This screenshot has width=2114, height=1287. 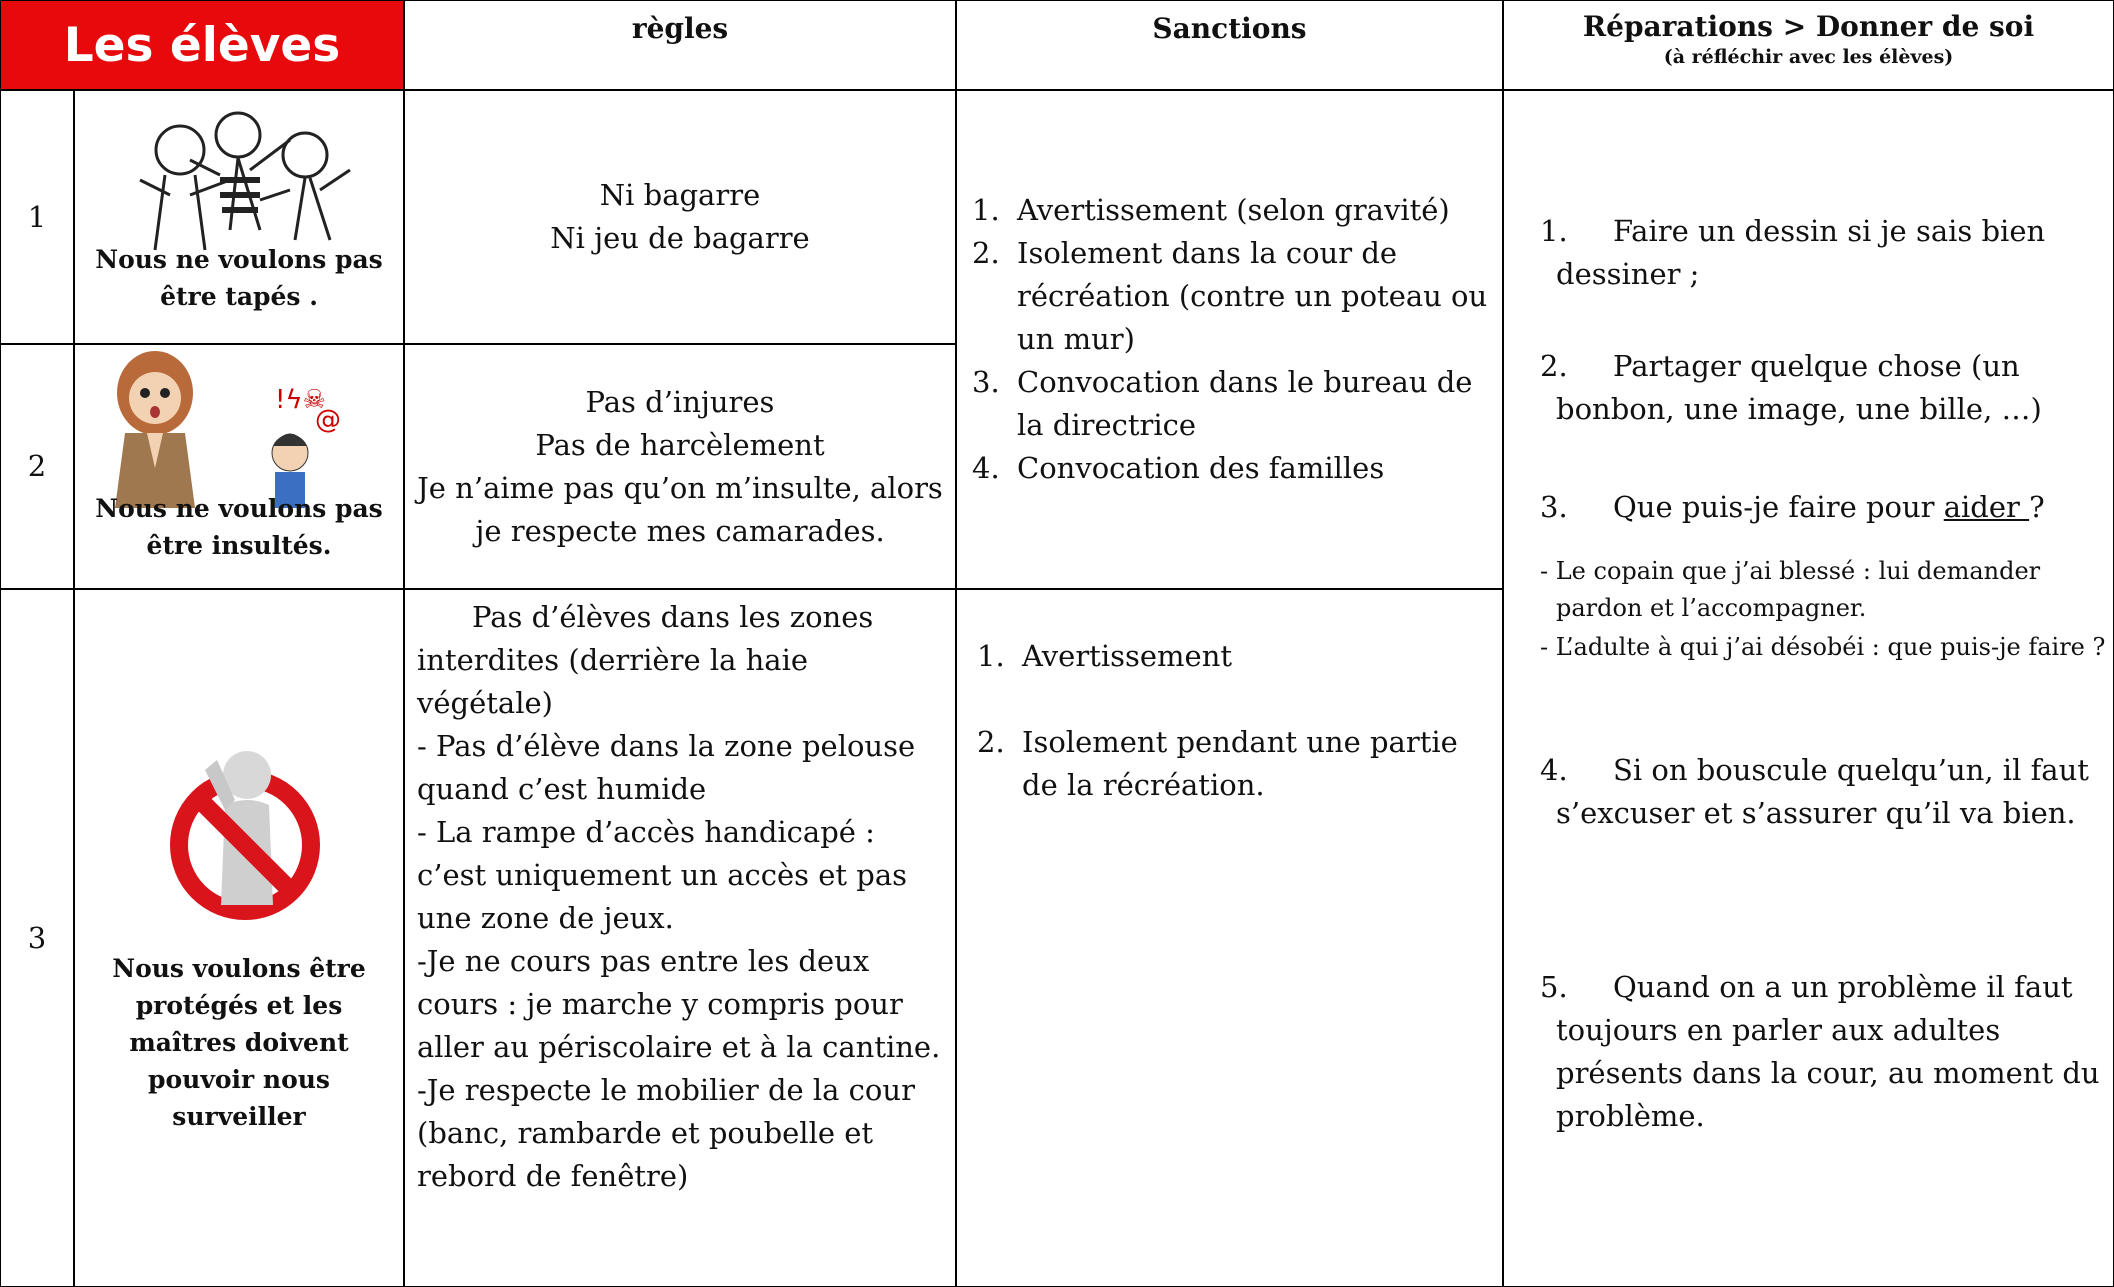 I want to click on image-cell: Nous ne voulons pas être insultés., so click(x=239, y=466).